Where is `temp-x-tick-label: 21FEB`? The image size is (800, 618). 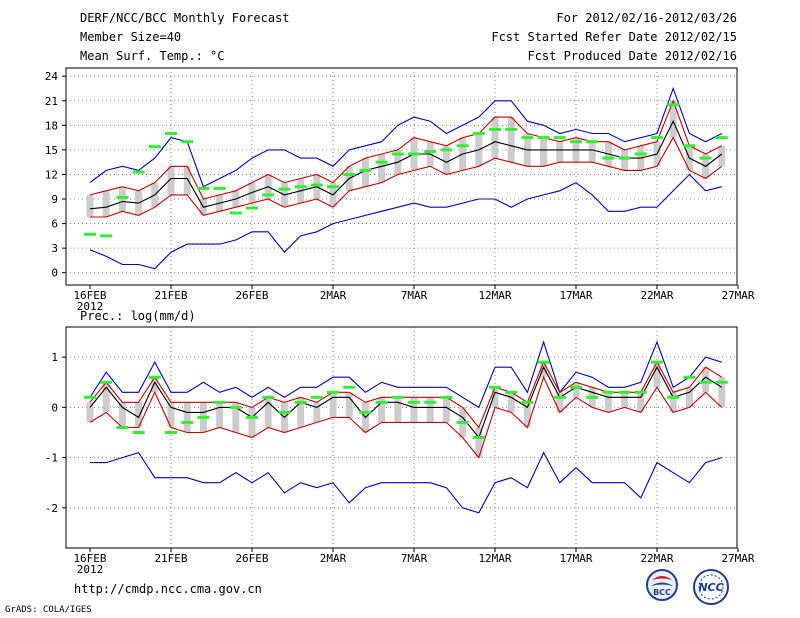 temp-x-tick-label: 21FEB is located at coordinates (170, 295).